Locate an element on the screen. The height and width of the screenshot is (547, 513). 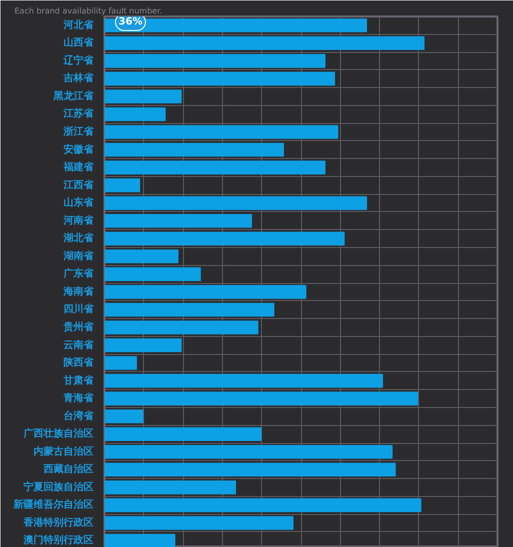
y-tick-label: 香港特别行政区 is located at coordinates (58, 522).